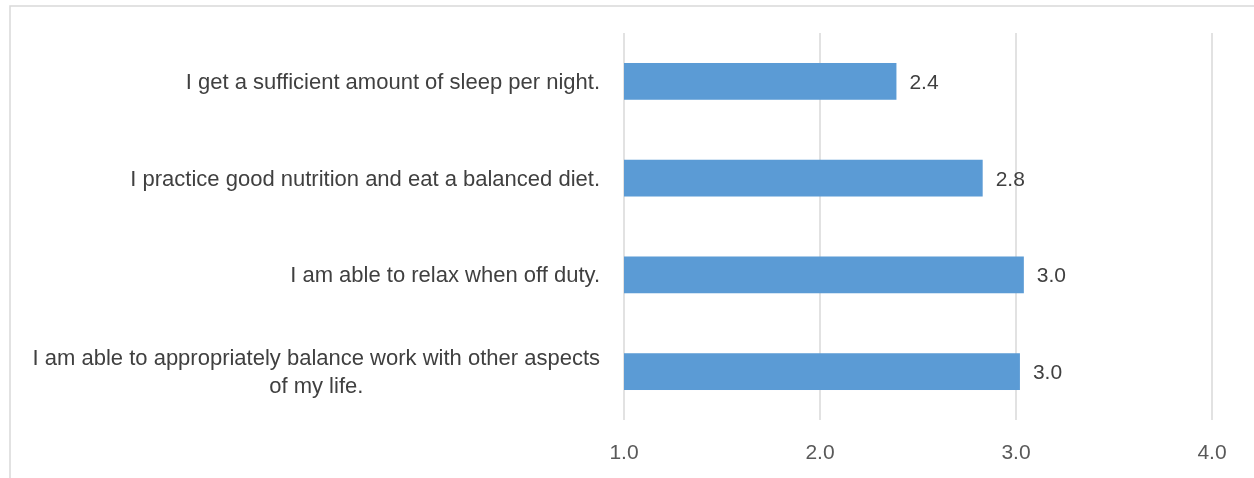 This screenshot has height=478, width=1254. Describe the element at coordinates (392, 81) in the screenshot. I see `y-tick-label: I get a sufficient amount of sleep per night.` at that location.